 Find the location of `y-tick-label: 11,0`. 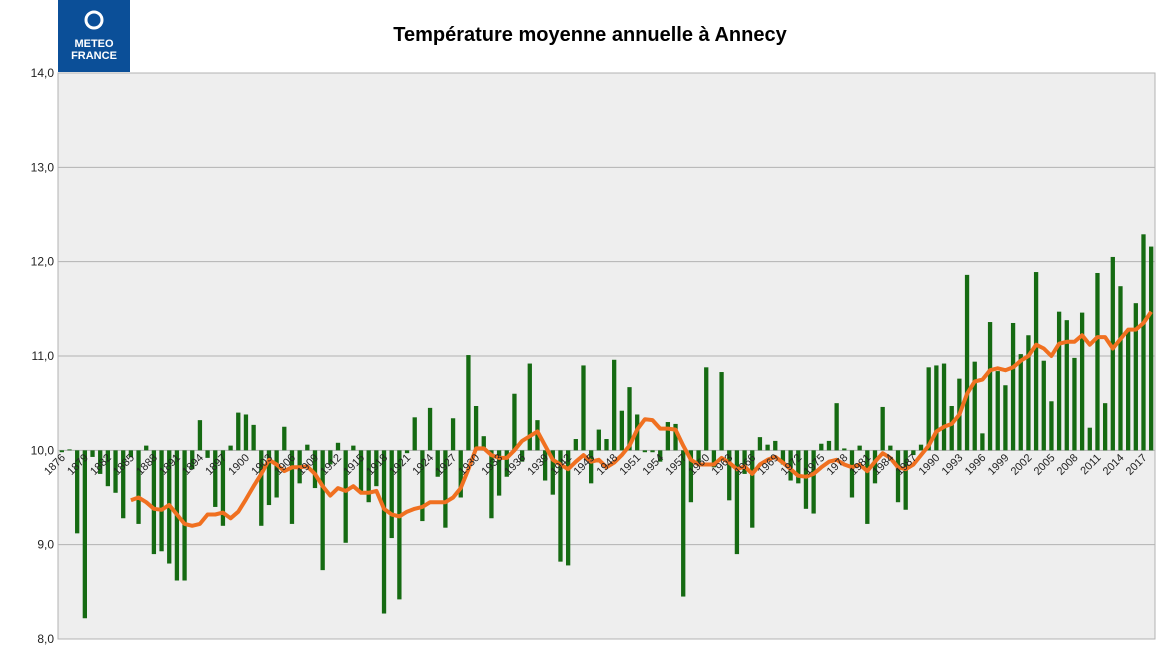

y-tick-label: 11,0 is located at coordinates (43, 356).